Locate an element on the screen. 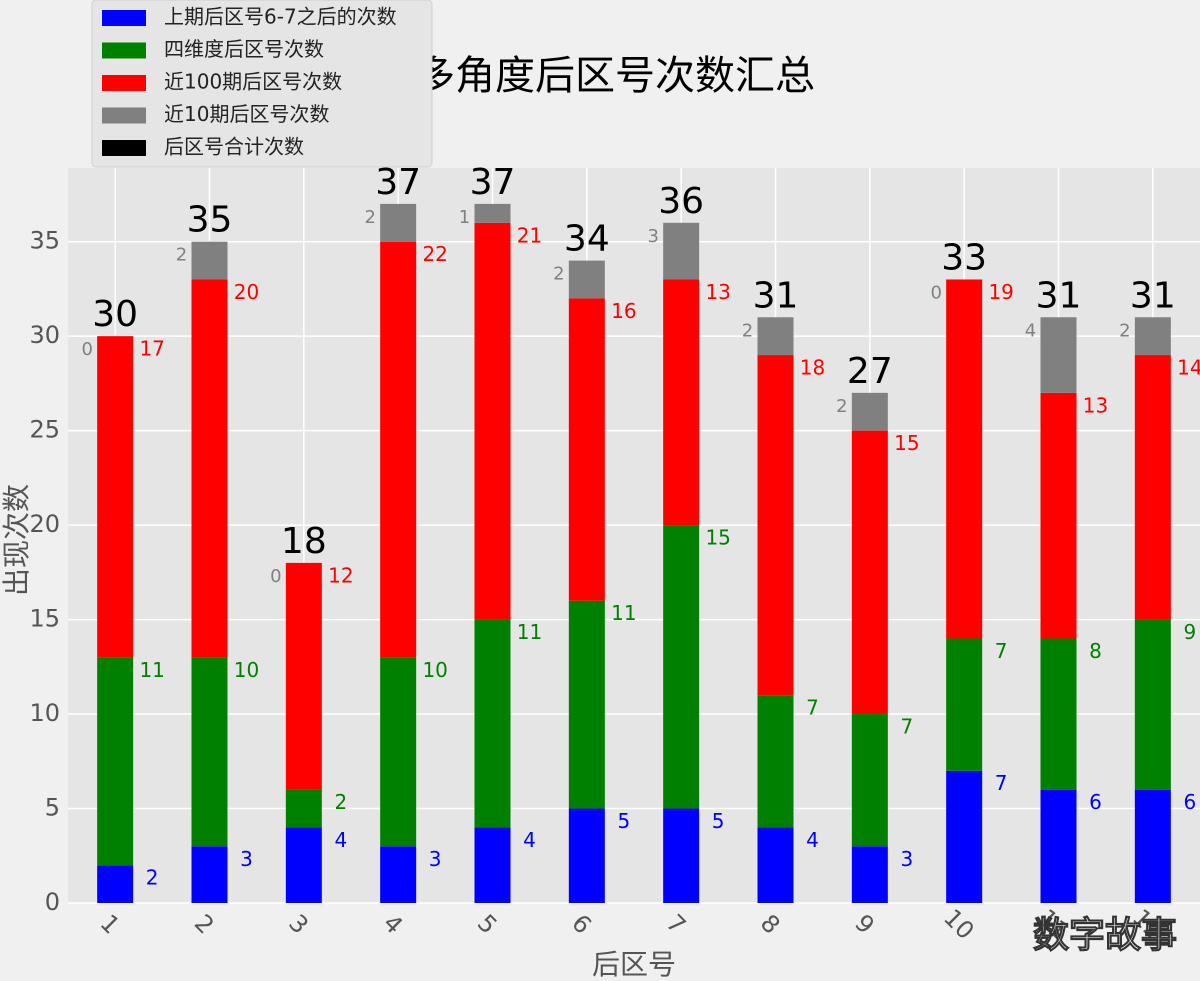 The width and height of the screenshot is (1200, 981). legend-label: 上期后区号6-7之后的次数 is located at coordinates (280, 17).